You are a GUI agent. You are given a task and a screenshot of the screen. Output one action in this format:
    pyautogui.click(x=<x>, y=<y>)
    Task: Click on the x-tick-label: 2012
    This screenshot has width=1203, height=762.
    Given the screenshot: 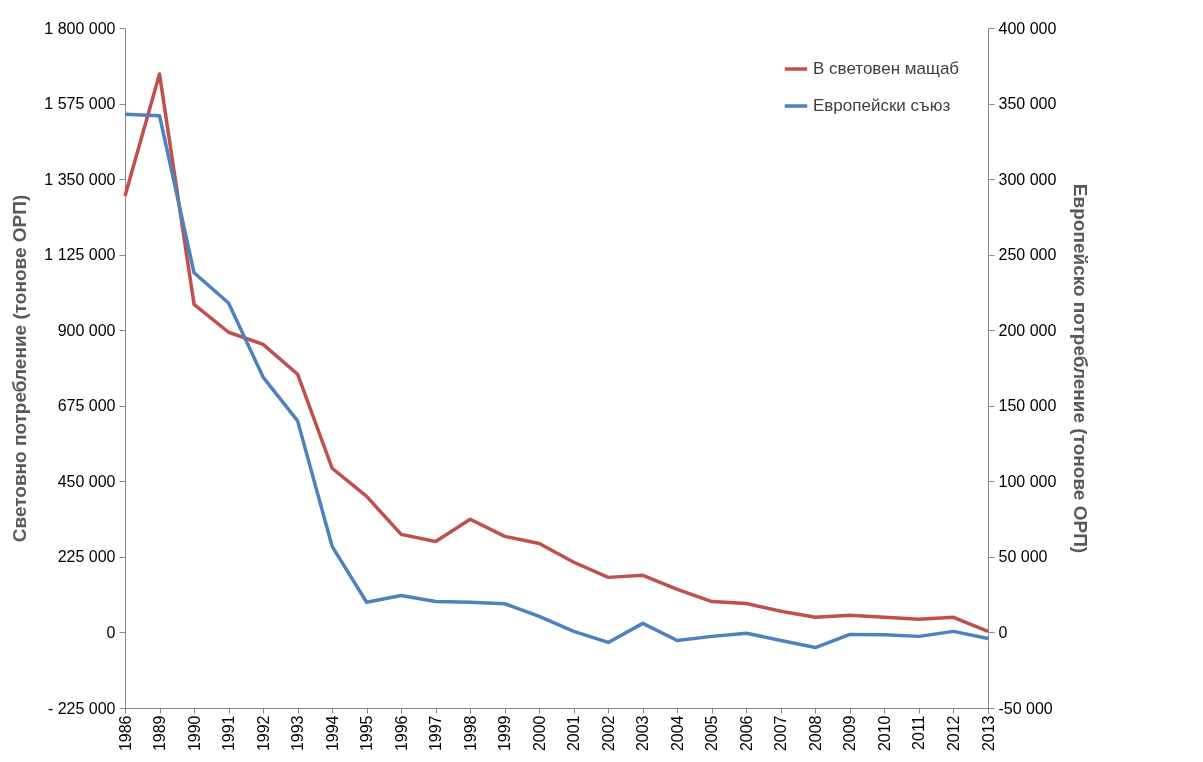 What is the action you would take?
    pyautogui.click(x=953, y=733)
    